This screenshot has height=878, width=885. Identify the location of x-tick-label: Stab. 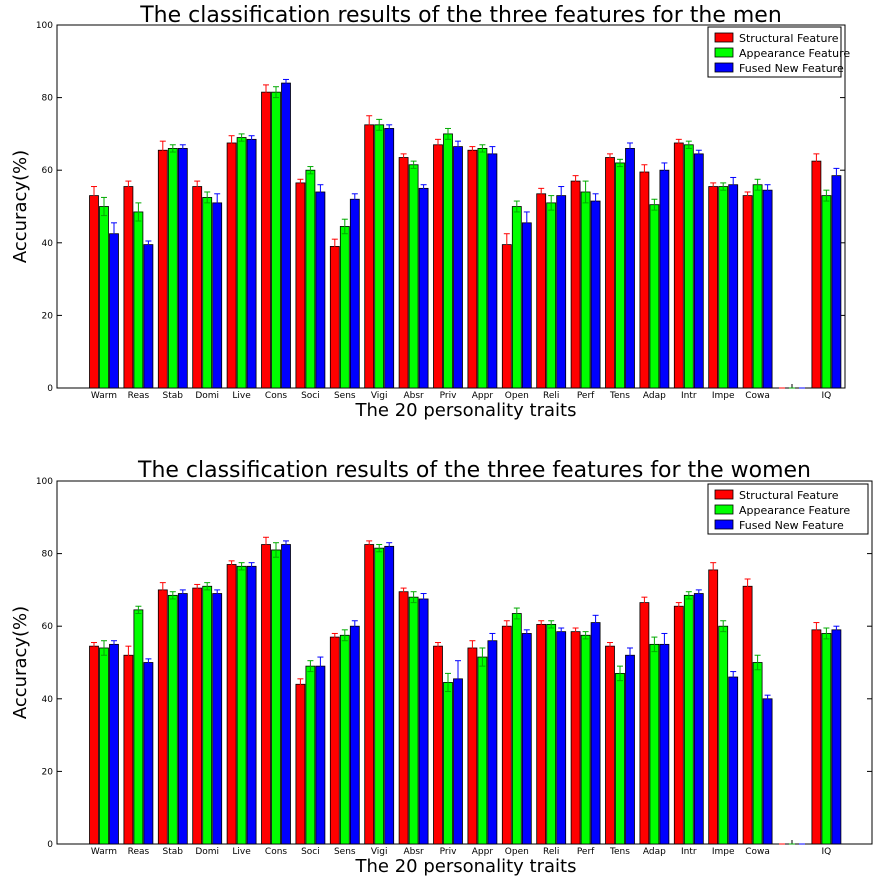
(173, 396).